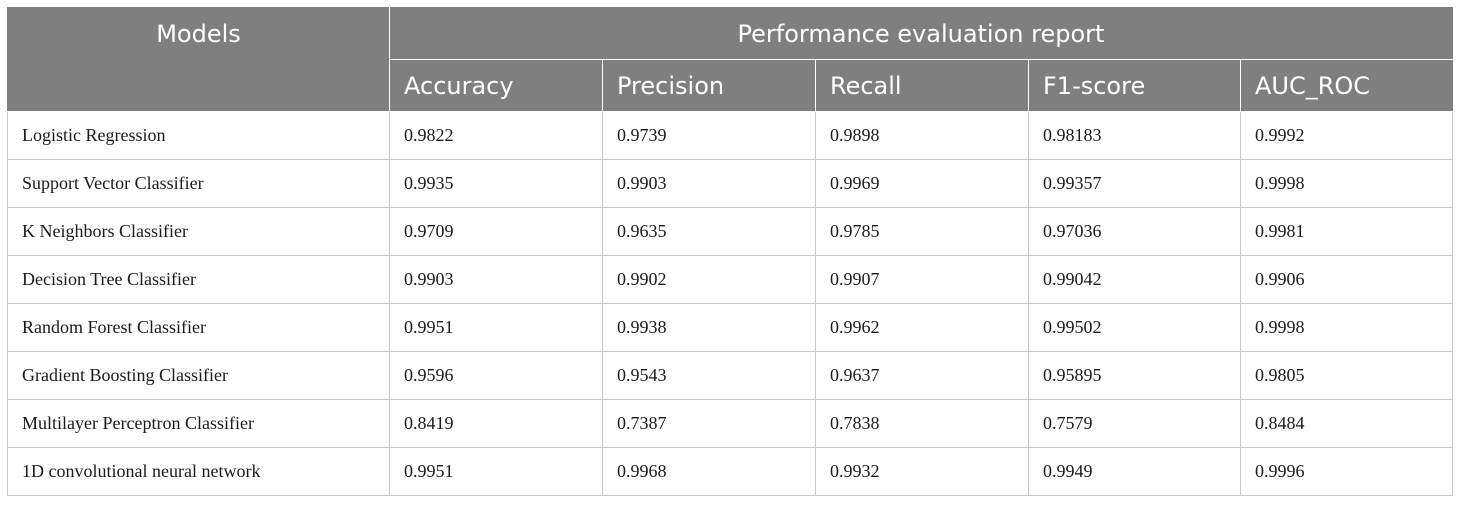 The height and width of the screenshot is (505, 1460). Describe the element at coordinates (922, 183) in the screenshot. I see `recall-cell: 0.9969` at that location.